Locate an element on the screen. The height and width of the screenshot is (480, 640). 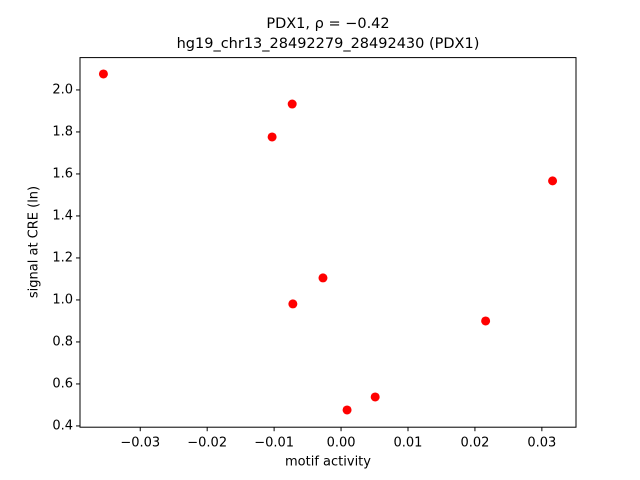
y-tick-label: 1.8 is located at coordinates (62, 131).